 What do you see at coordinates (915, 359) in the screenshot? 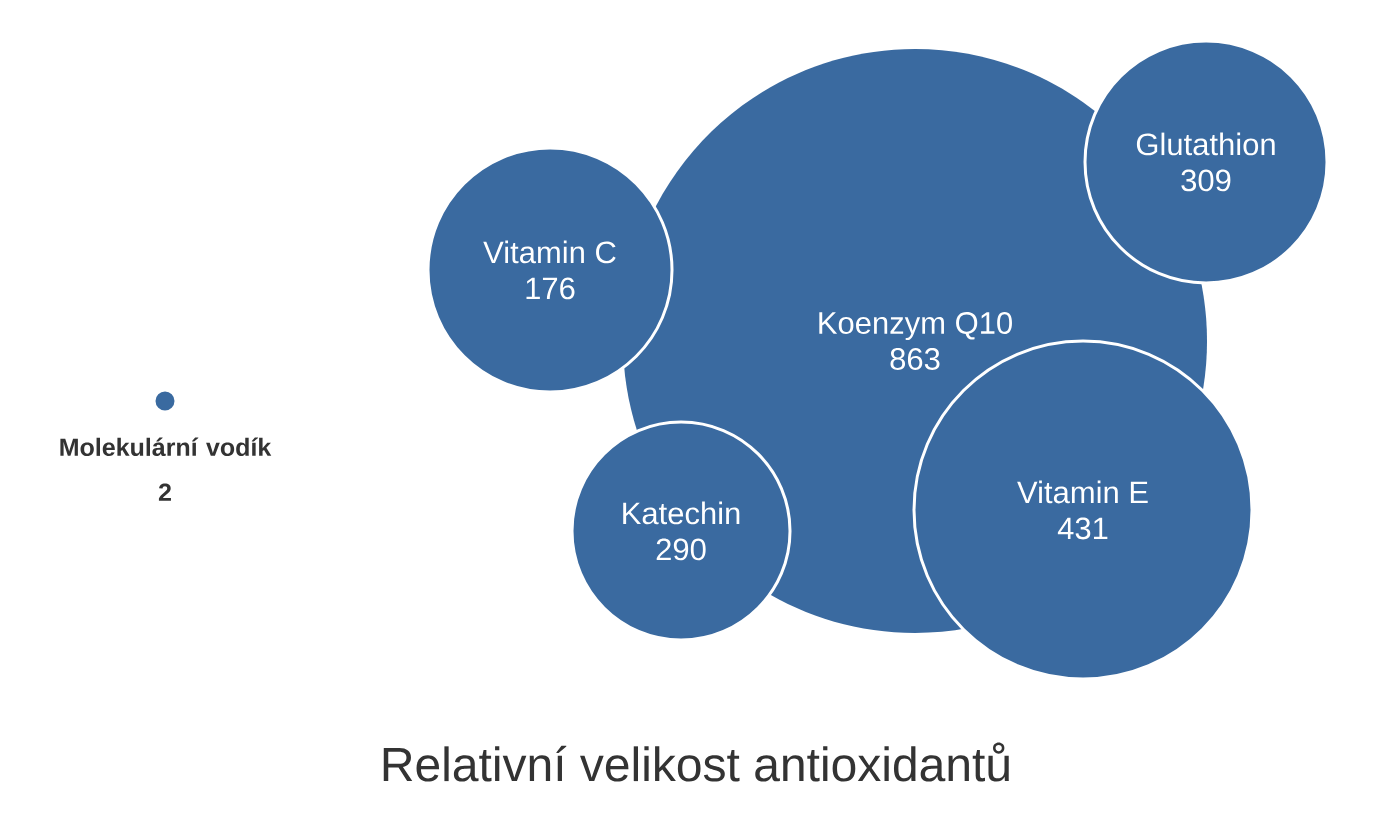
I see `data-label: 863` at bounding box center [915, 359].